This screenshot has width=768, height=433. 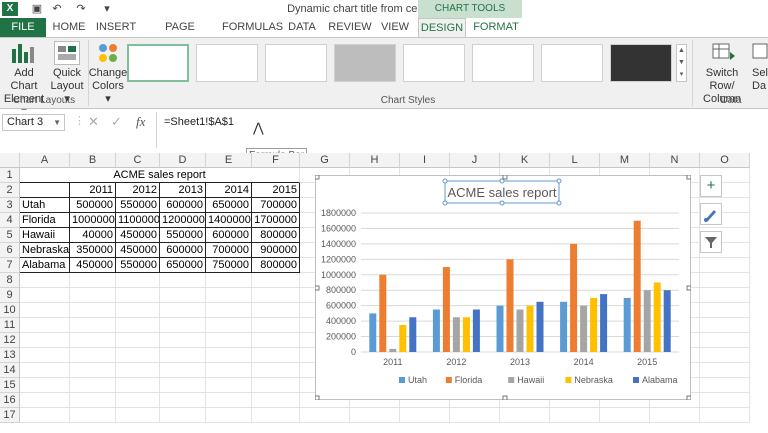 What do you see at coordinates (107, 9) in the screenshot?
I see `customize-qat-icon: ▾` at bounding box center [107, 9].